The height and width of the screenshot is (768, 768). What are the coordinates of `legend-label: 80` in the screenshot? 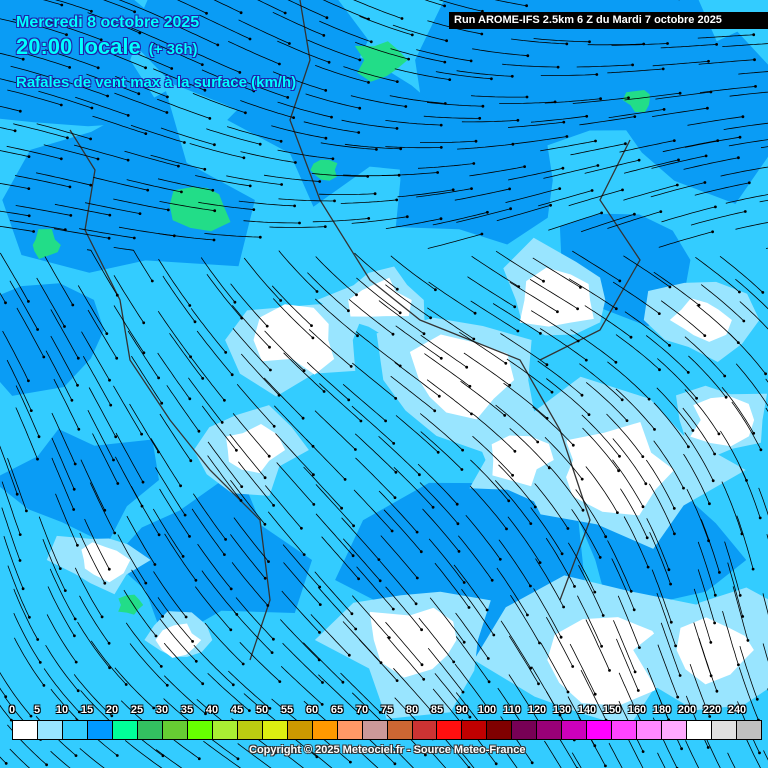 It's located at (412, 710).